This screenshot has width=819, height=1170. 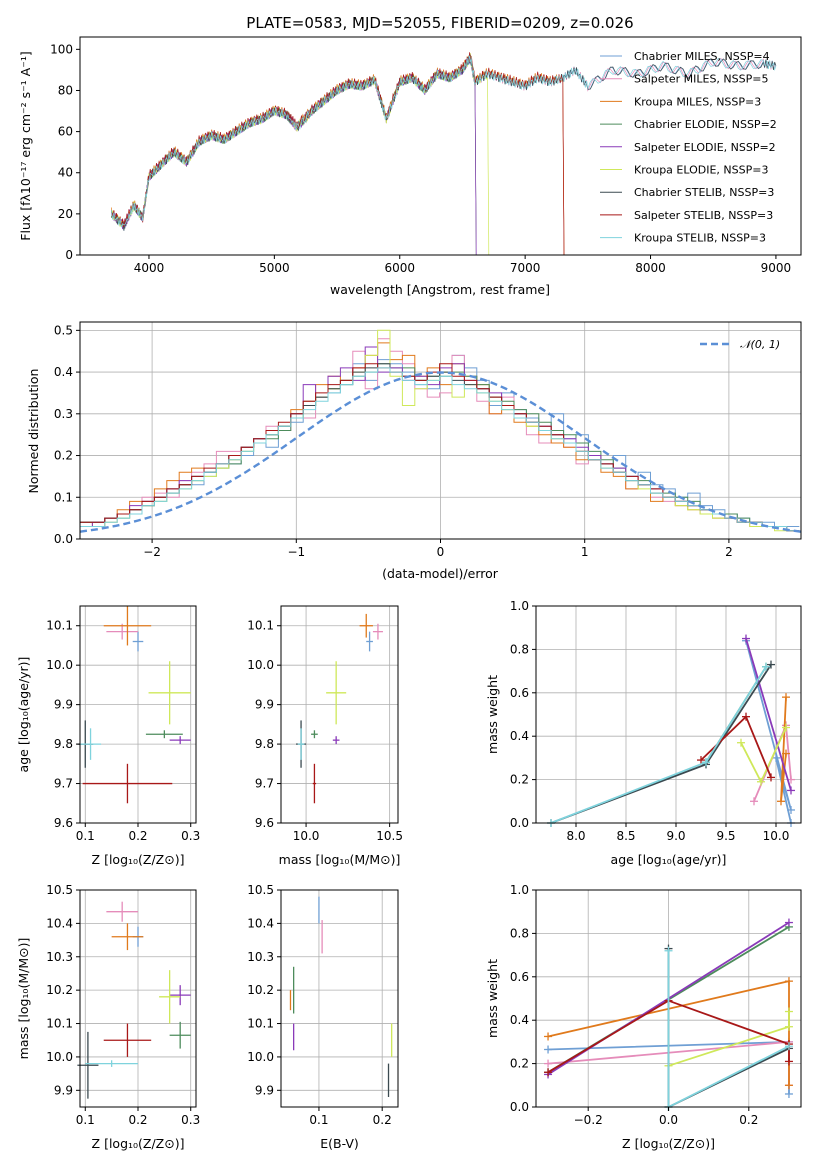 What do you see at coordinates (65, 214) in the screenshot?
I see `y-tick-label: 20` at bounding box center [65, 214].